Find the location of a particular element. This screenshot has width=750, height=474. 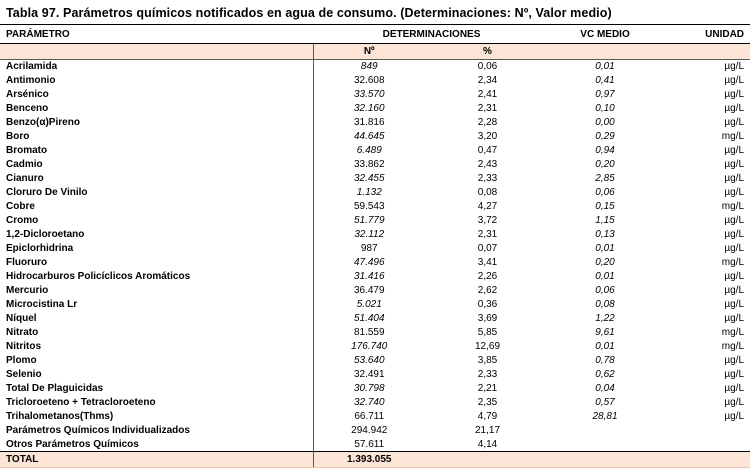

determinaciones-num-cell: 44.645 is located at coordinates (368, 136).